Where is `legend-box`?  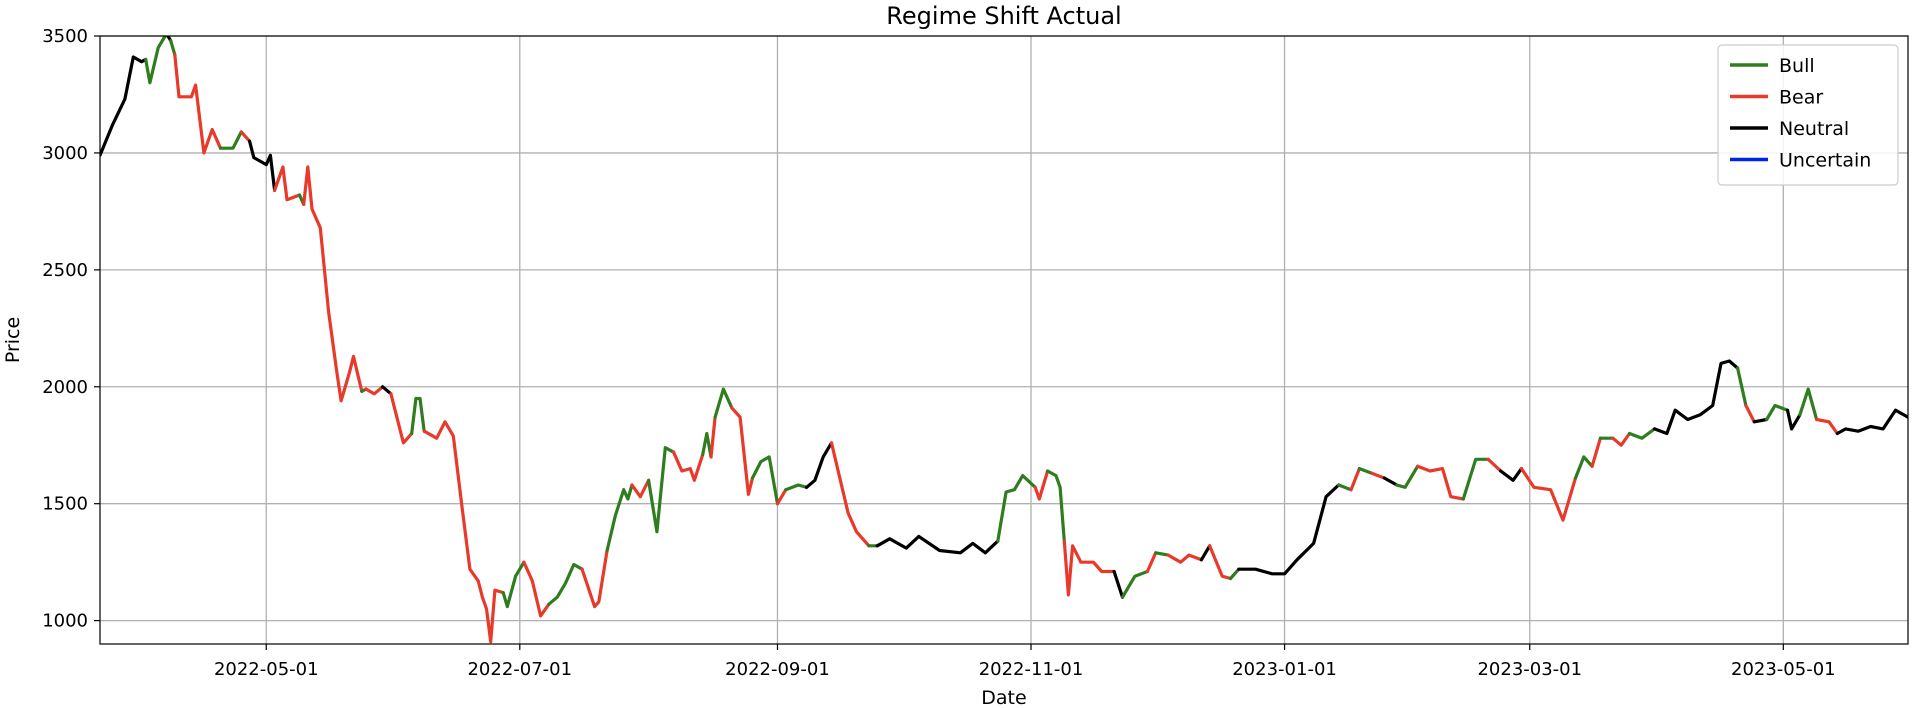
legend-box is located at coordinates (1808, 115).